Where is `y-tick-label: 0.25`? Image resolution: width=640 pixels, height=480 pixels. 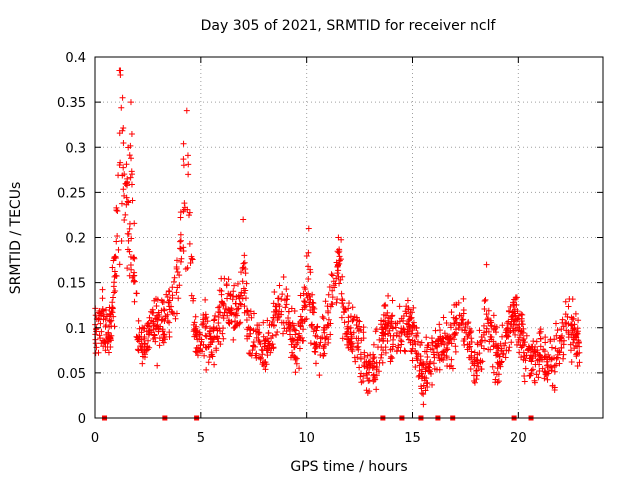 y-tick-label: 0.25 is located at coordinates (71, 193).